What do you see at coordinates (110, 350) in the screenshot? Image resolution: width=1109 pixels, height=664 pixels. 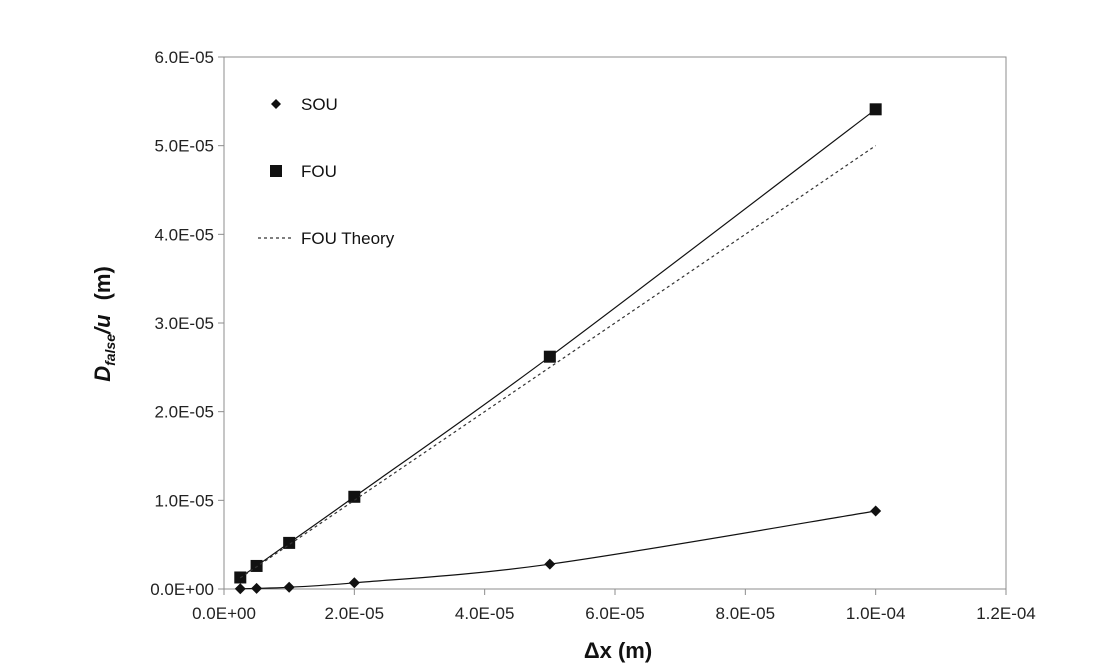 I see `y-axis-title-sub: false` at bounding box center [110, 350].